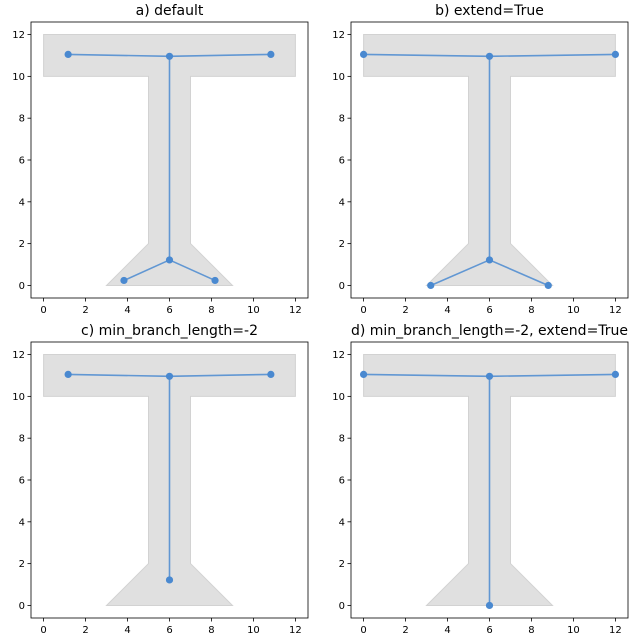 This screenshot has height=640, width=640. I want to click on subplot-title: b) extend=True, so click(489, 11).